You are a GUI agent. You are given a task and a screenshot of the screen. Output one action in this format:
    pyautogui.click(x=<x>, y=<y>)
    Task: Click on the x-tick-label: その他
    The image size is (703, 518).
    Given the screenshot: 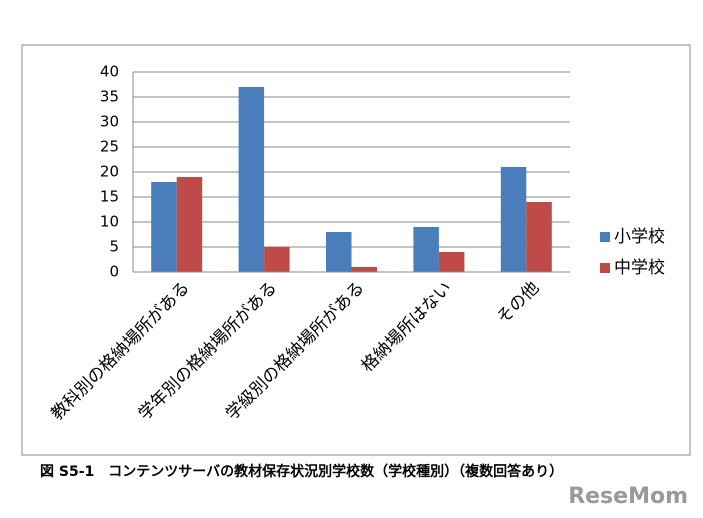 What is the action you would take?
    pyautogui.click(x=518, y=303)
    